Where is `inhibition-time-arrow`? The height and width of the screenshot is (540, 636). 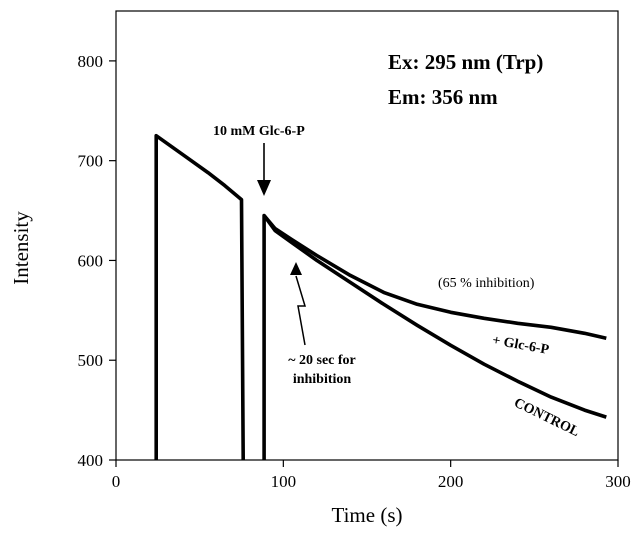 inhibition-time-arrow is located at coordinates (298, 304).